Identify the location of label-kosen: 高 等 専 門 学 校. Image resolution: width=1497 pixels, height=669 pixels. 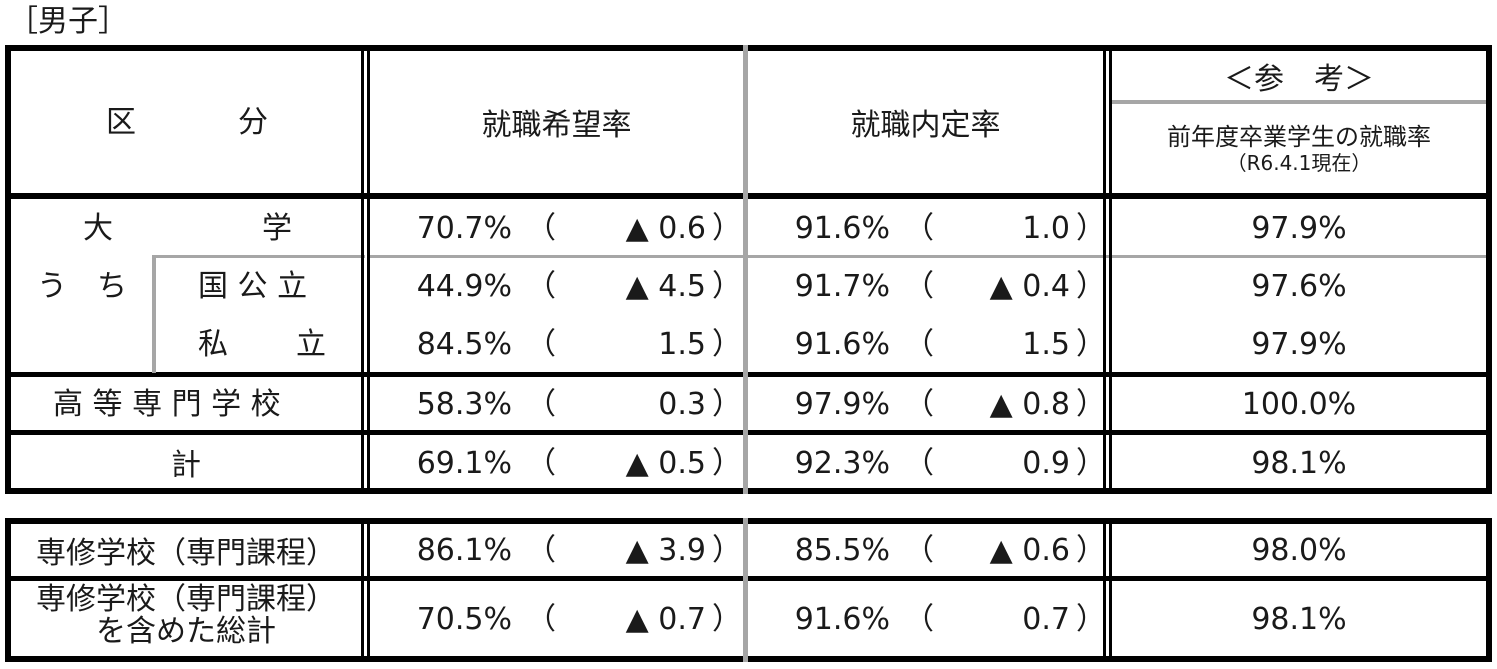
(167, 404).